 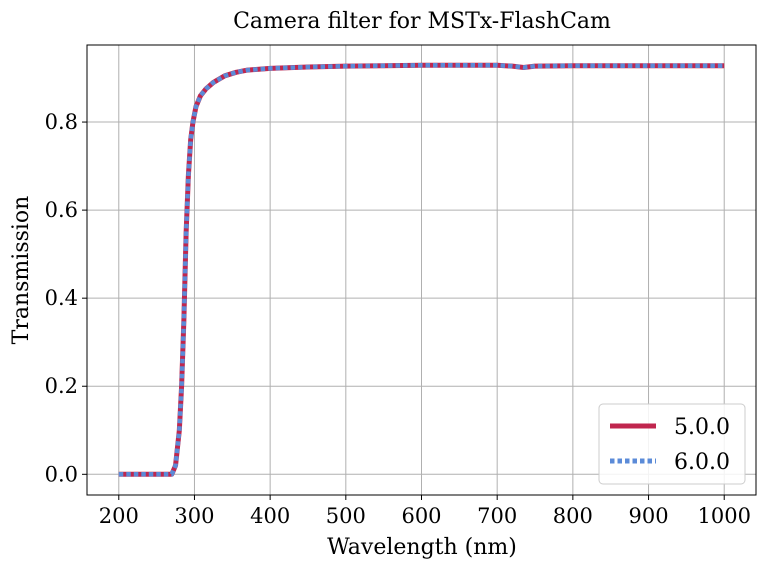 What do you see at coordinates (497, 516) in the screenshot?
I see `x-tick-label-700: 700` at bounding box center [497, 516].